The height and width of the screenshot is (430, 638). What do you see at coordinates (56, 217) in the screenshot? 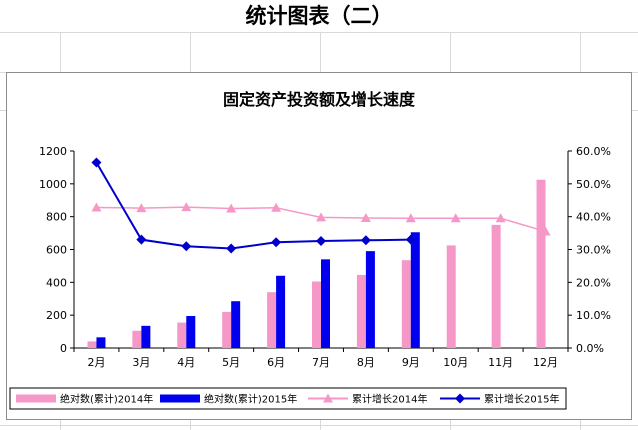
I see `y-left-tick-label: 800` at bounding box center [56, 217].